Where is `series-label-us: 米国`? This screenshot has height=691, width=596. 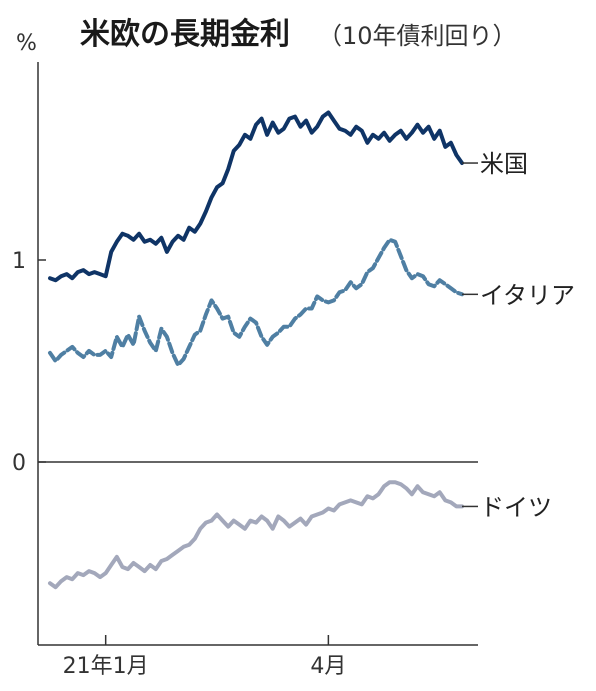 series-label-us: 米国 is located at coordinates (504, 164).